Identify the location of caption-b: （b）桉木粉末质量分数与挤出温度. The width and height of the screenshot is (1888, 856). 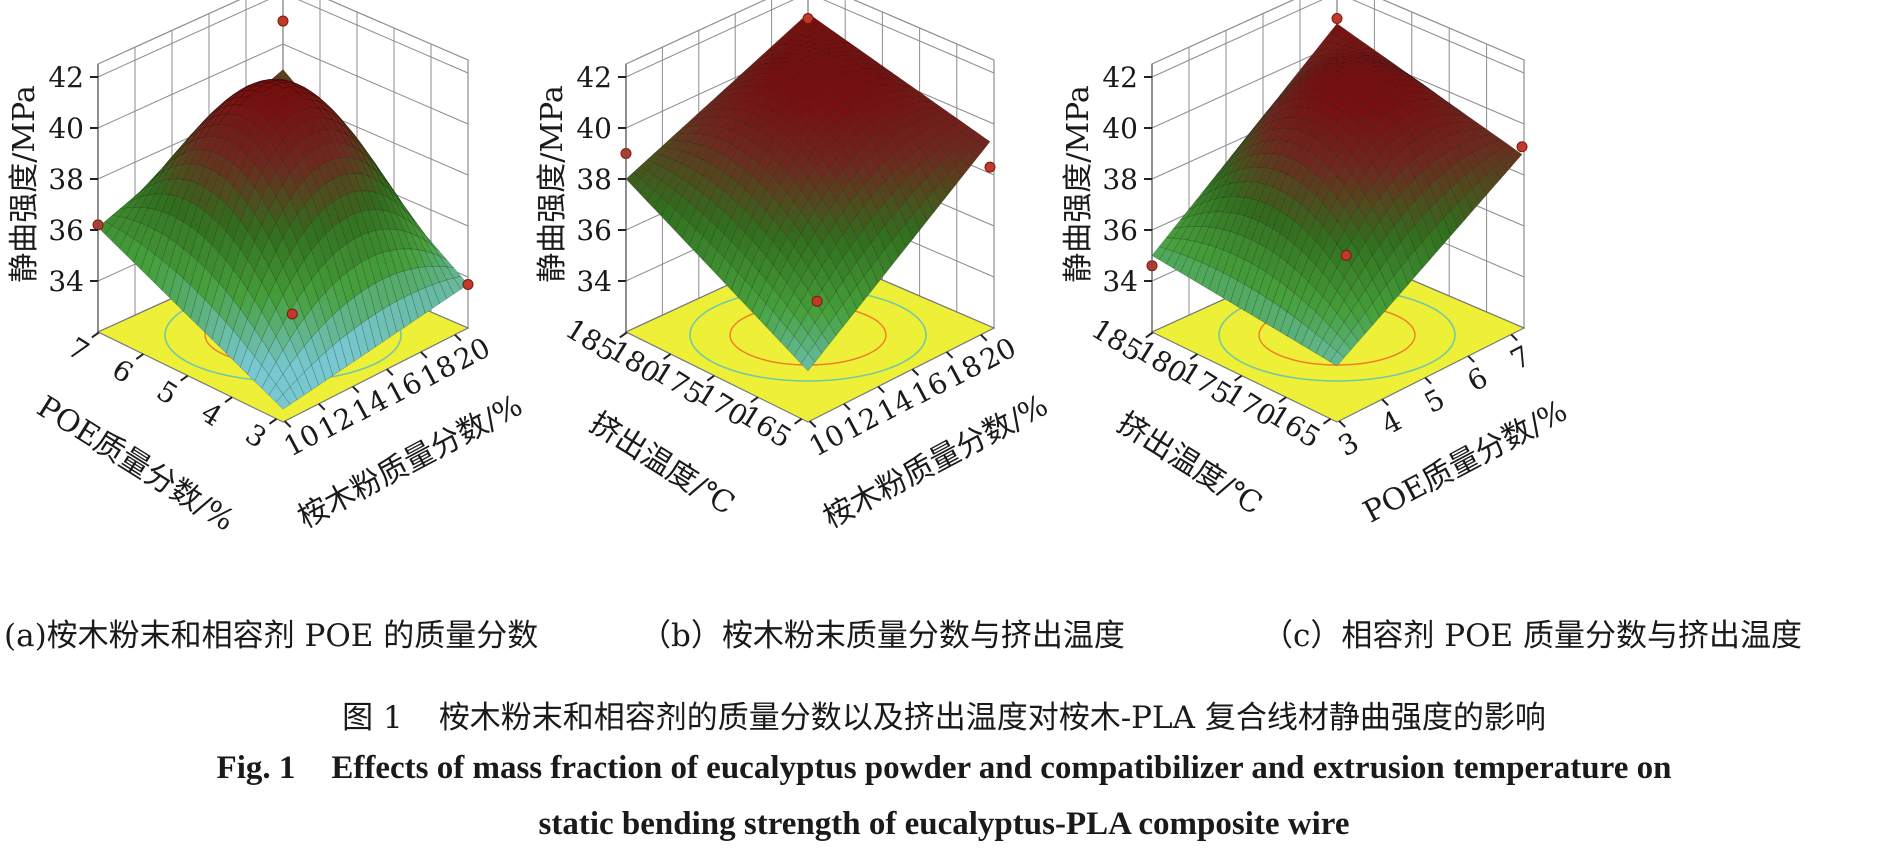
(882, 632).